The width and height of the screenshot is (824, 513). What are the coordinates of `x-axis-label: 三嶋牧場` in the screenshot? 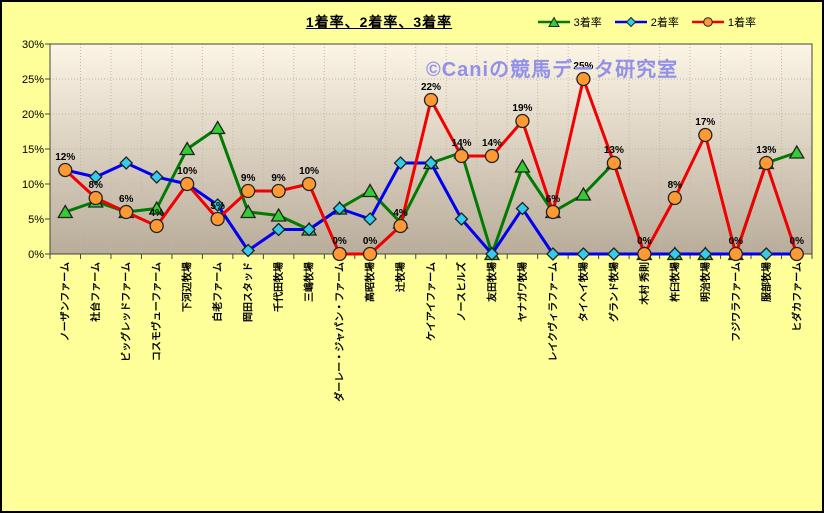 It's located at (309, 282).